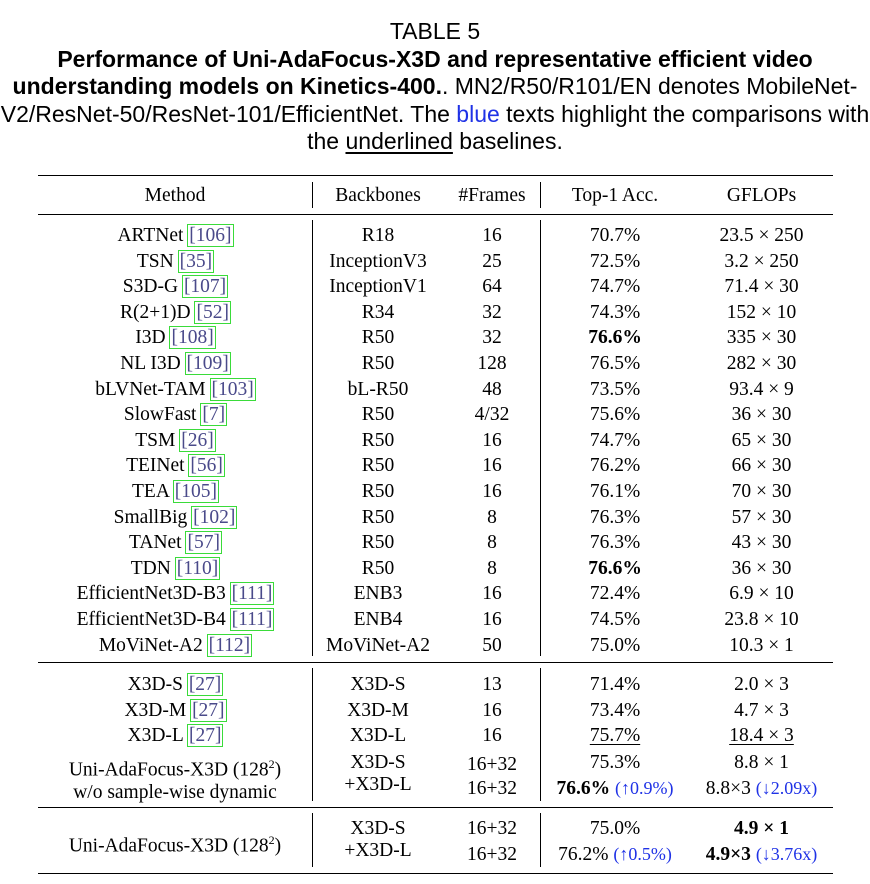 This screenshot has height=884, width=870. I want to click on final-method-sup: 2, so click(271, 840).